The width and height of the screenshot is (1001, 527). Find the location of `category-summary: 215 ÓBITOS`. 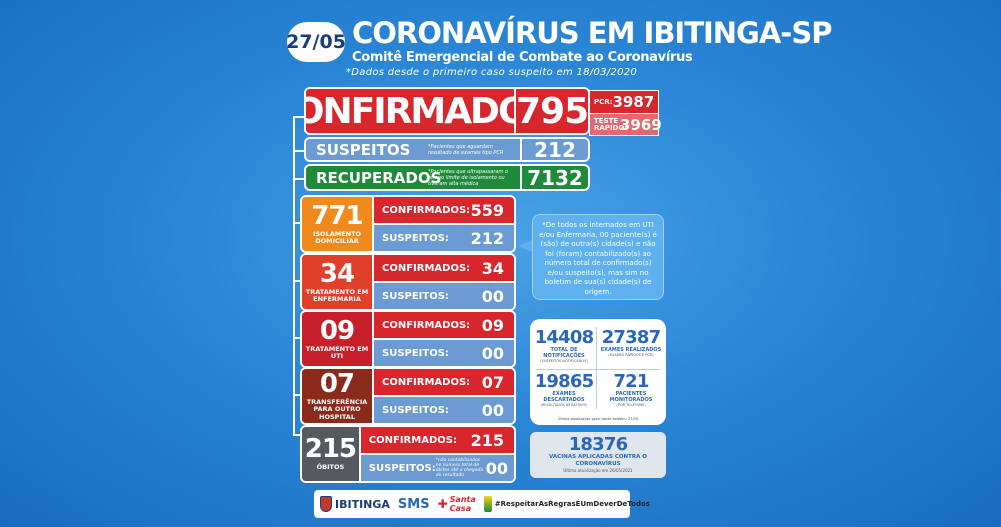

category-summary: 215 ÓBITOS is located at coordinates (331, 454).